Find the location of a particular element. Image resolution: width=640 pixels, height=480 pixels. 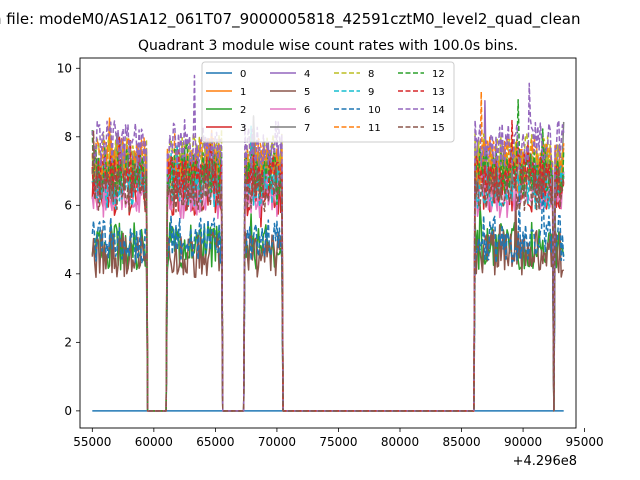

legend-label: 7 is located at coordinates (307, 128).